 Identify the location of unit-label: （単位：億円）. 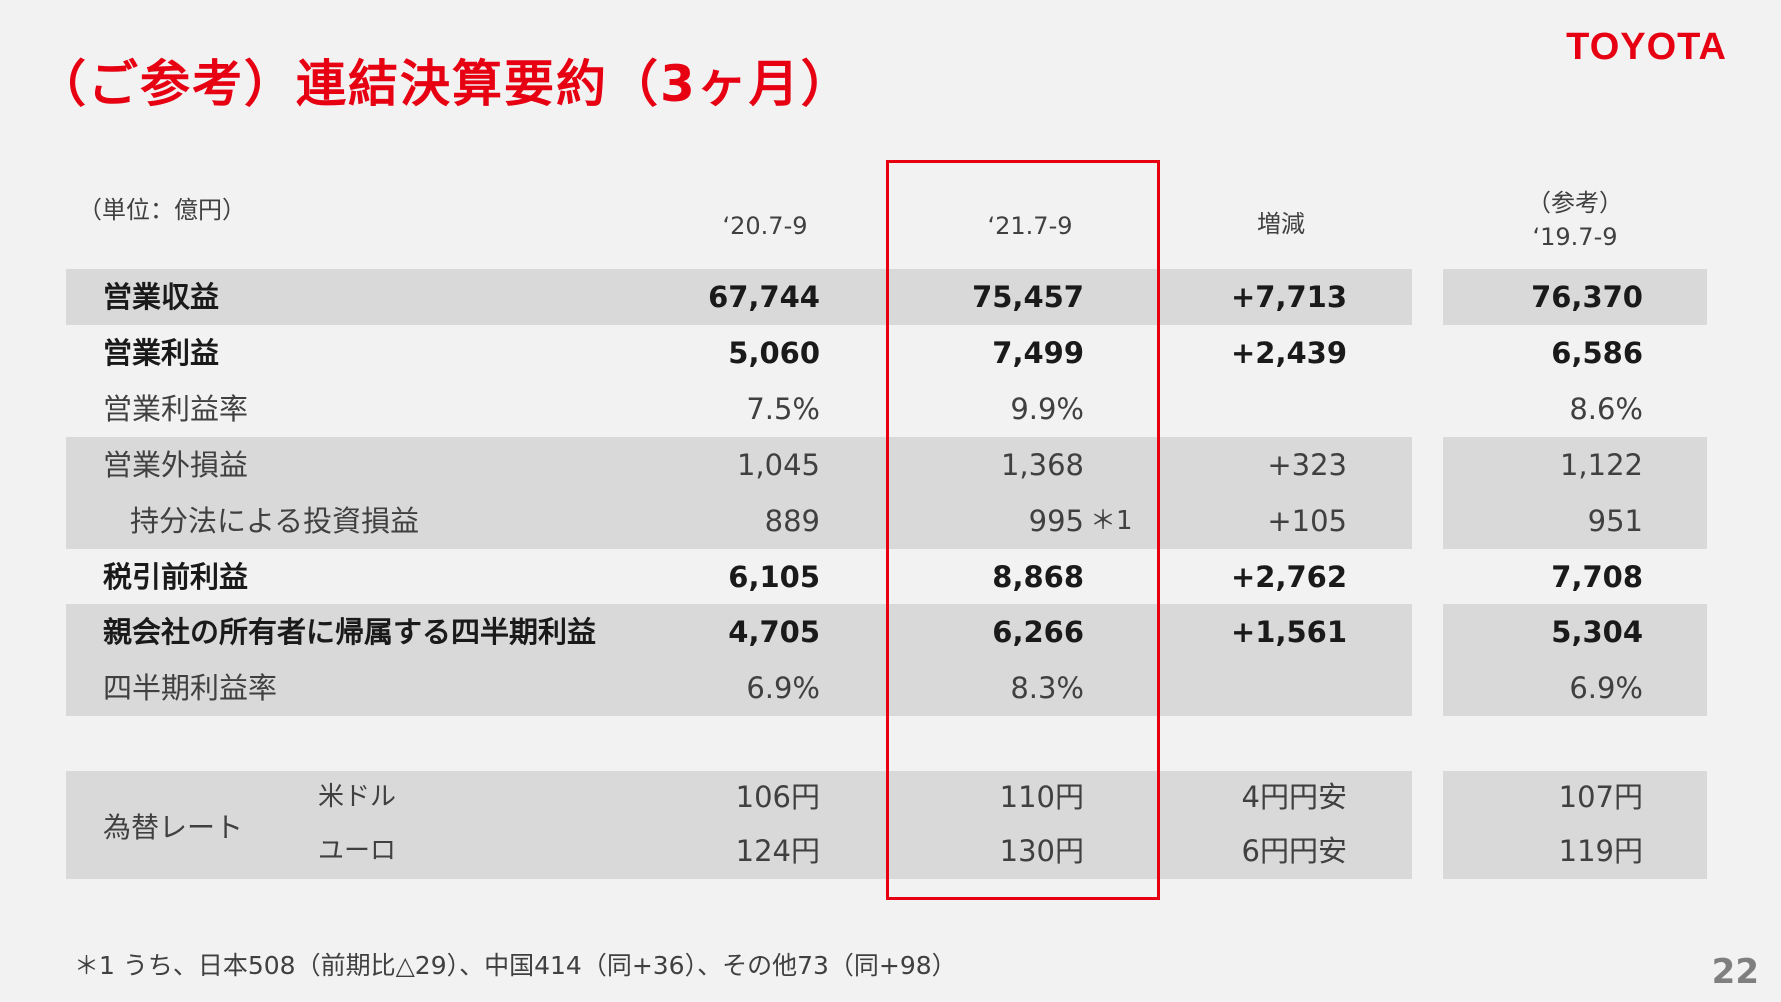
(162, 210).